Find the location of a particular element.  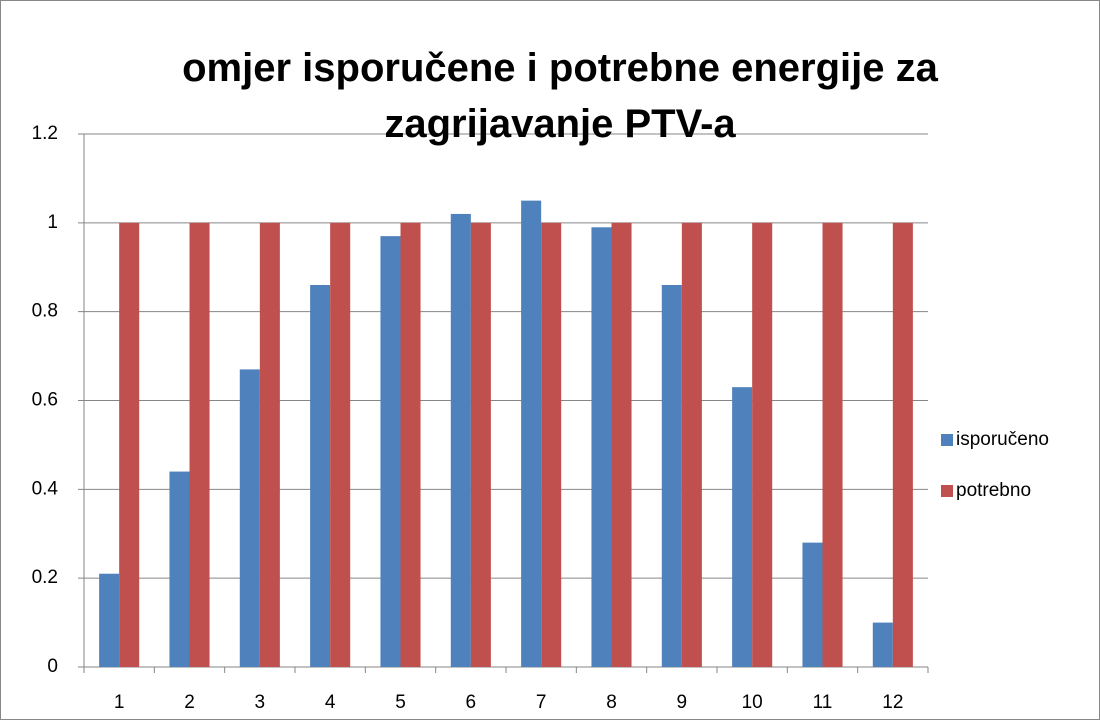

x-tick-label: 7 is located at coordinates (541, 702).